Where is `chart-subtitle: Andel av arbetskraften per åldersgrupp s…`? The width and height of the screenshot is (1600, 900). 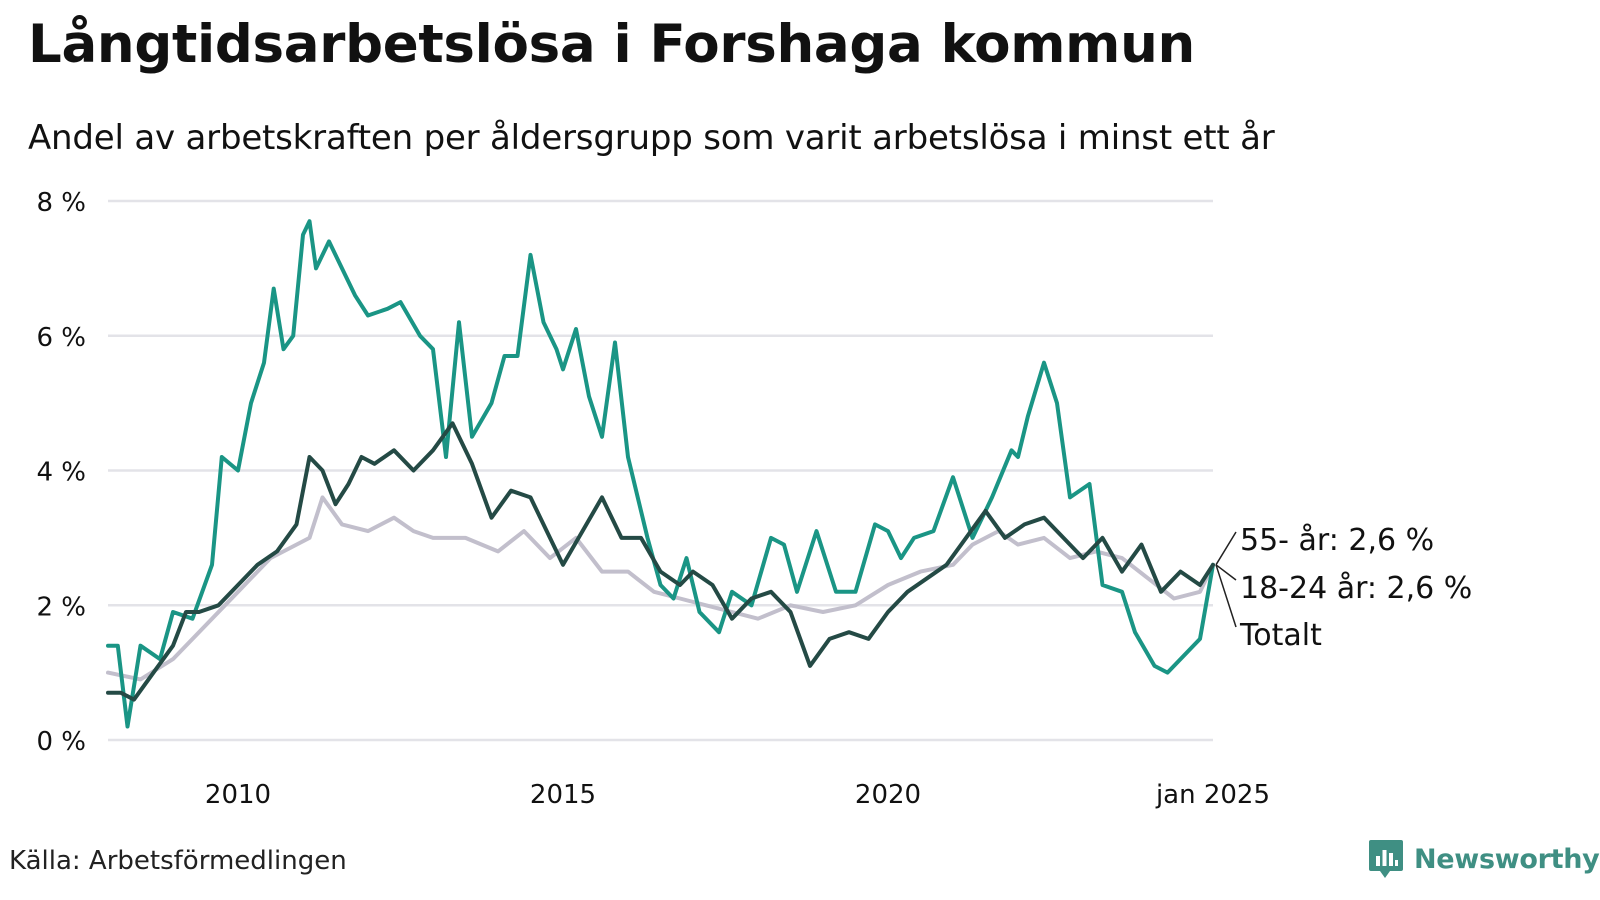 chart-subtitle: Andel av arbetskraften per åldersgrupp s… is located at coordinates (651, 138).